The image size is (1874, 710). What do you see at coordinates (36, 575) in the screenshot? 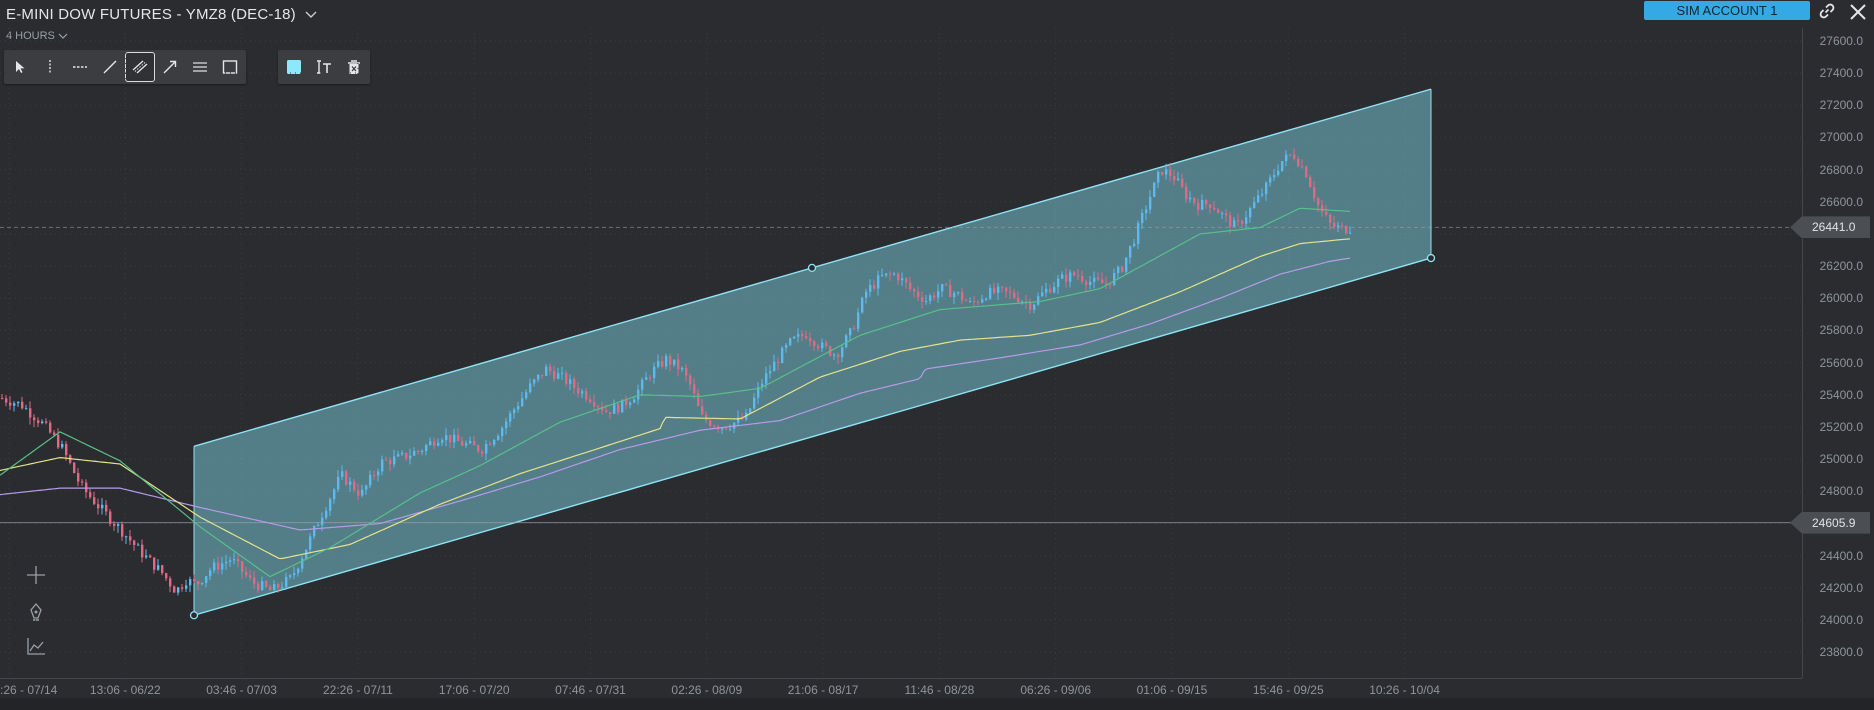
I see `crosshair-tool` at bounding box center [36, 575].